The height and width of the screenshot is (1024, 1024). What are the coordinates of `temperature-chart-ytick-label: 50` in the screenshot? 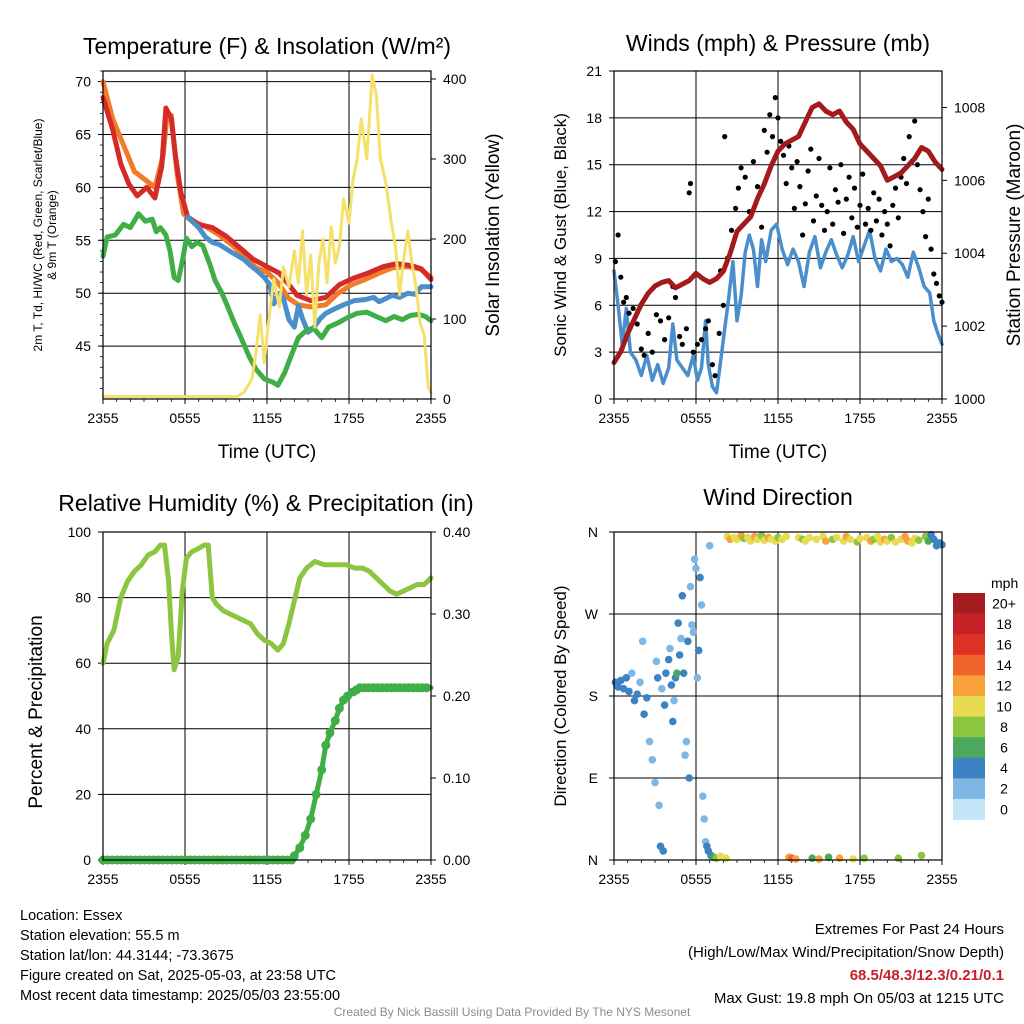 It's located at (83, 293).